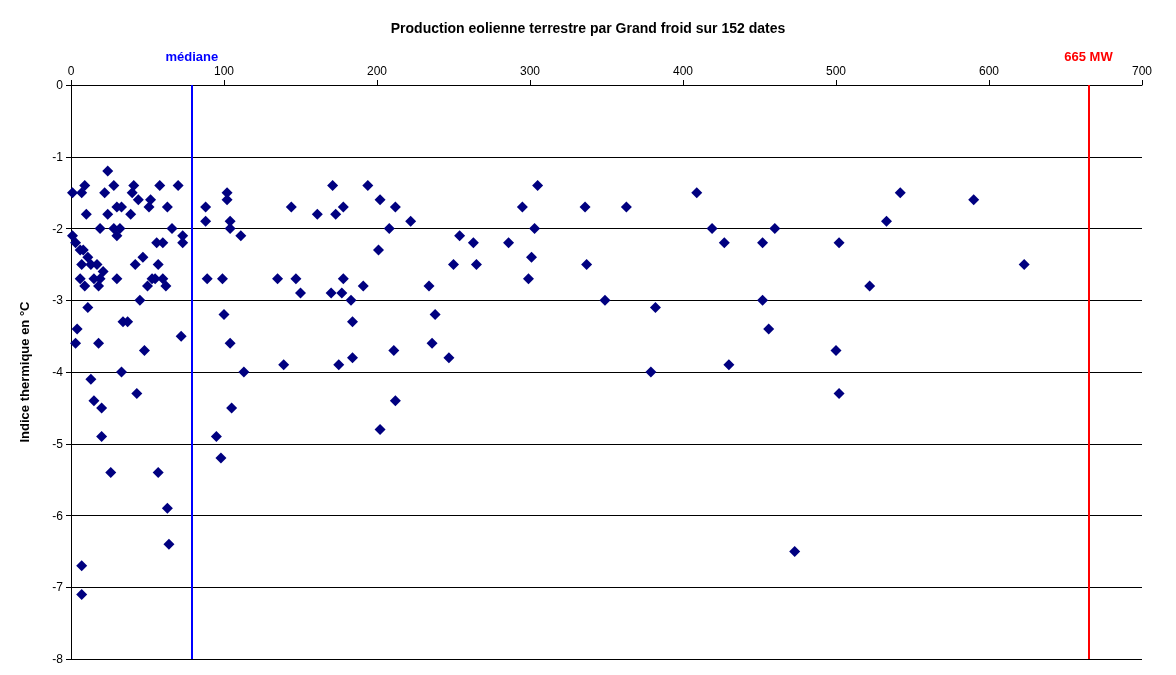  I want to click on y-tick-label: -2, so click(58, 228).